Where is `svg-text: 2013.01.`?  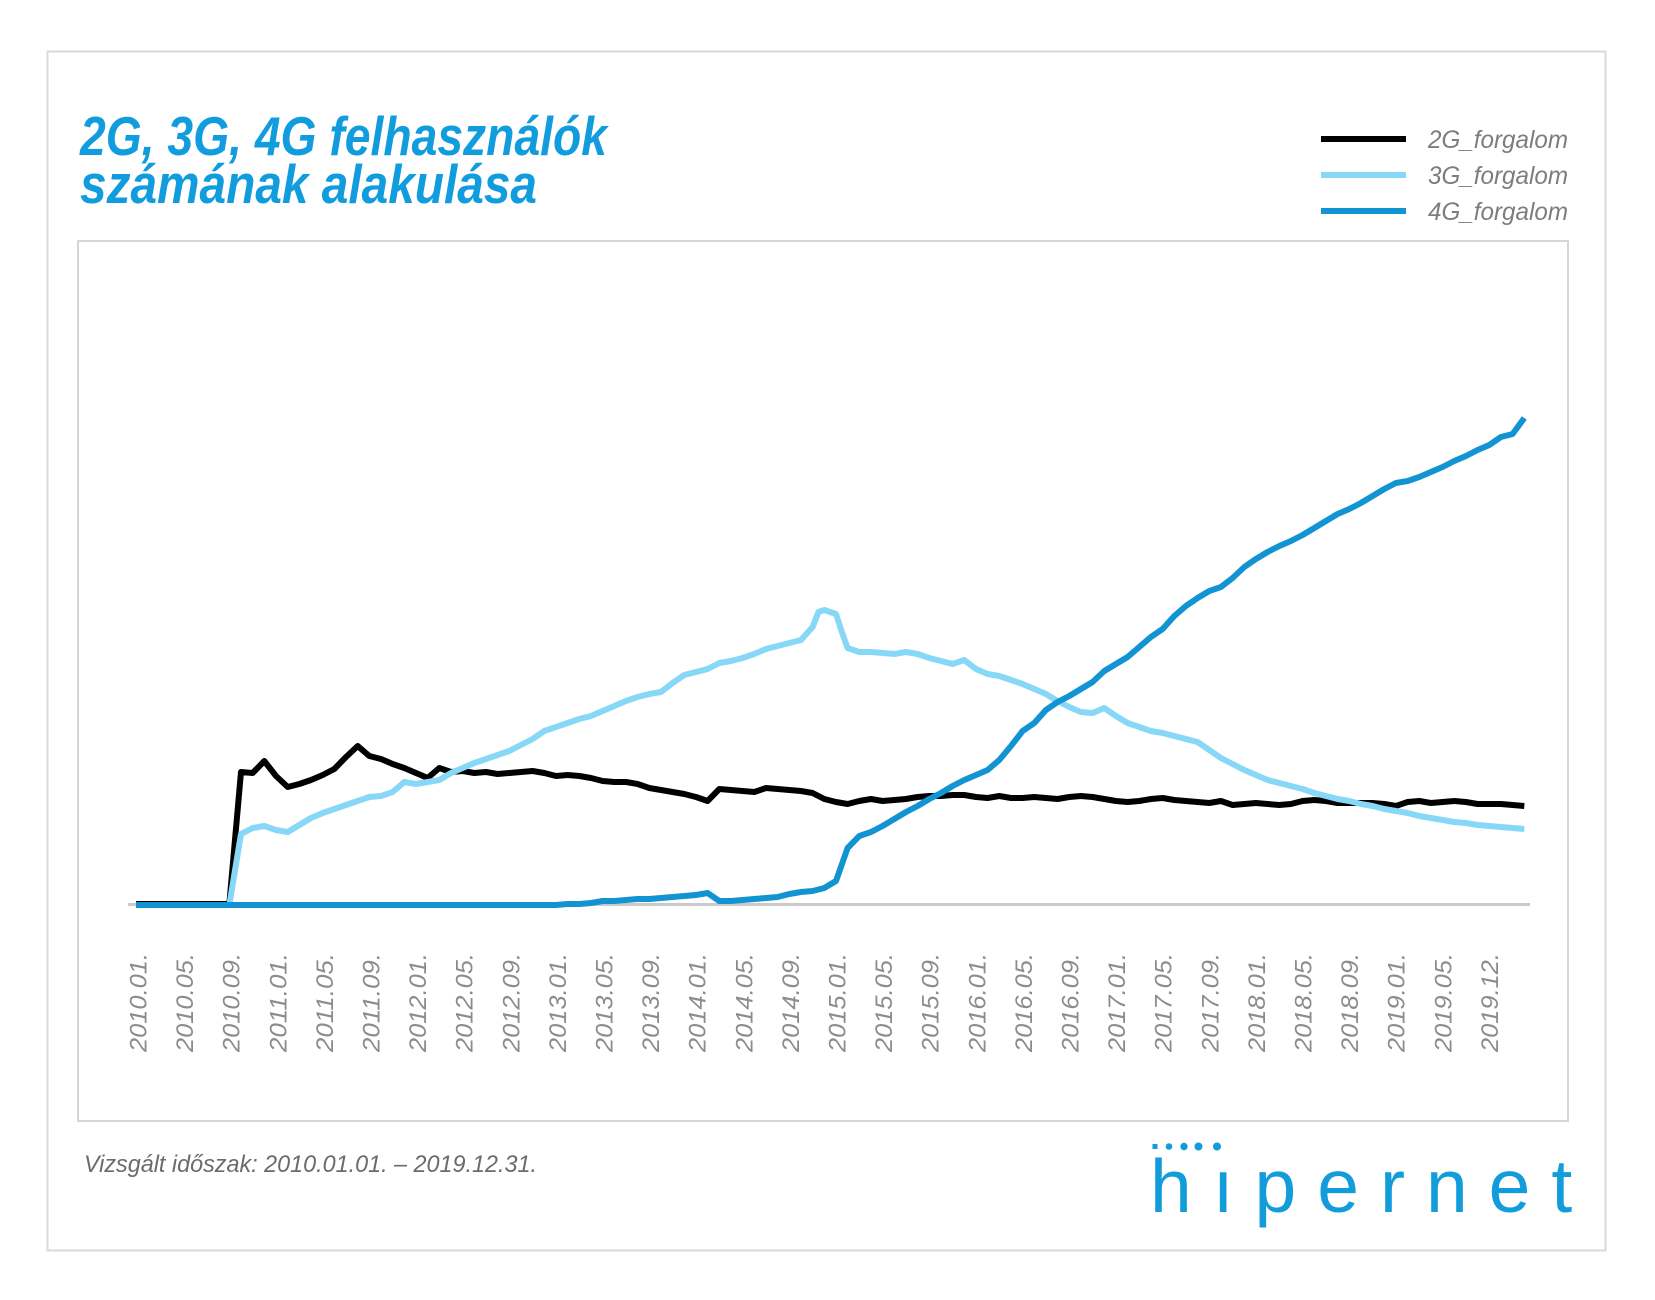 svg-text: 2013.01. is located at coordinates (558, 1003).